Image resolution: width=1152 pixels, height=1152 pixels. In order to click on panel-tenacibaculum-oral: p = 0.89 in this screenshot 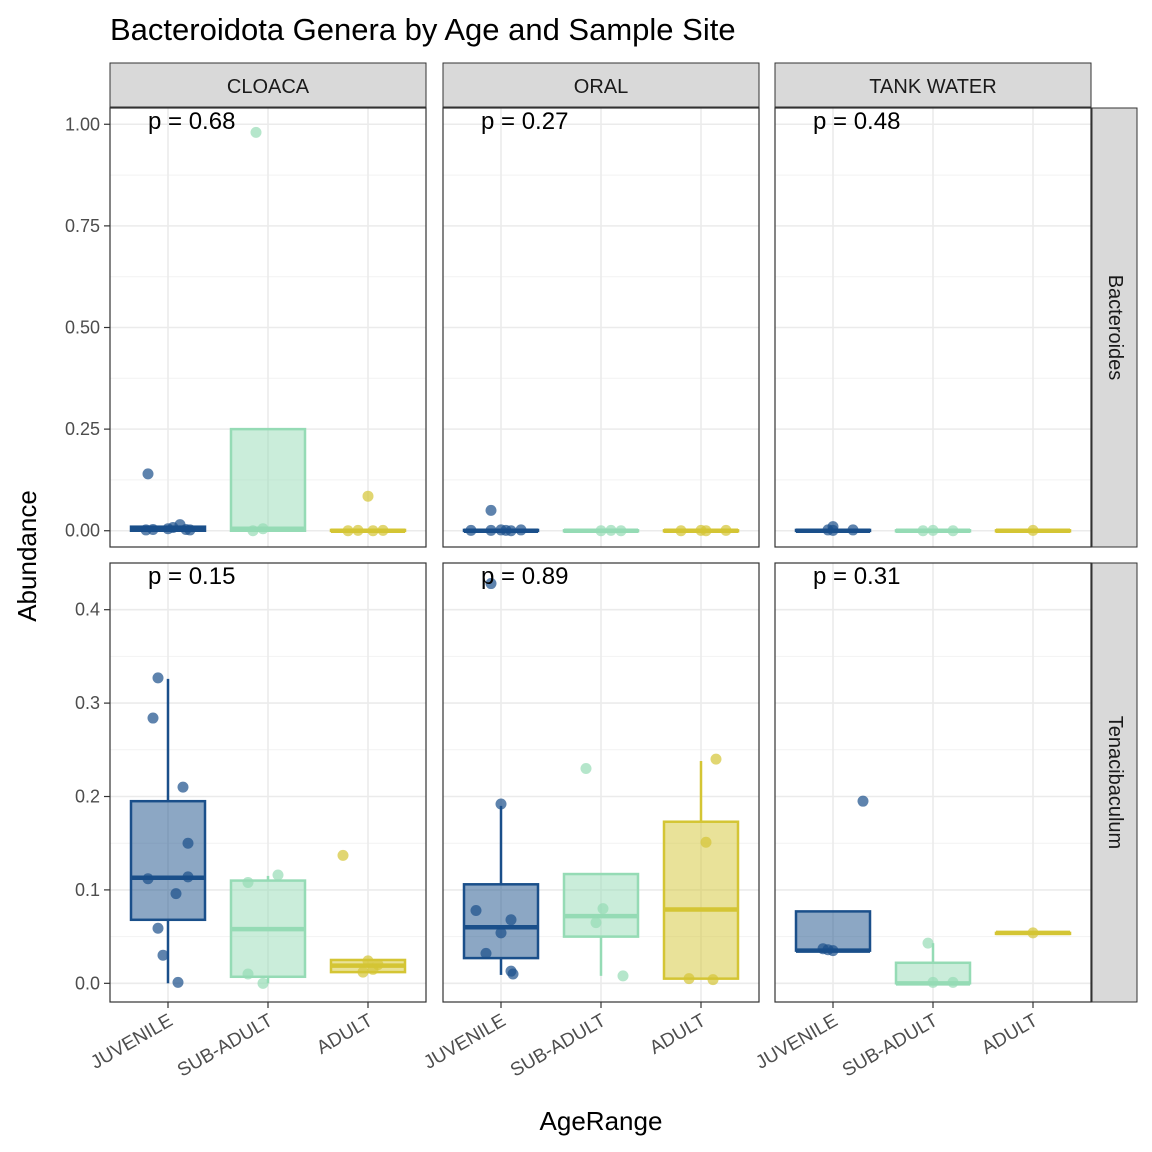, I will do `click(601, 782)`.